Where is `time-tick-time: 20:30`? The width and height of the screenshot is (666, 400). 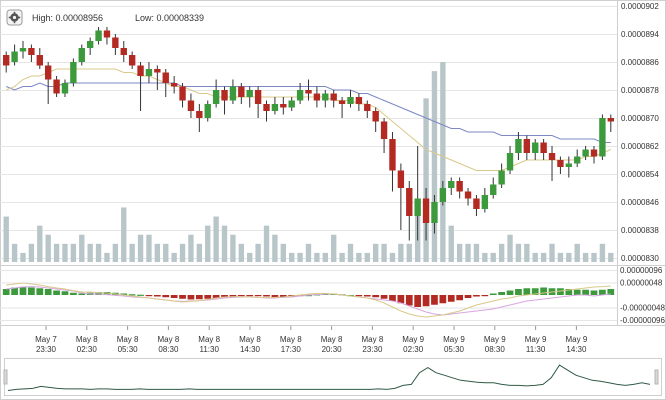 time-tick-time: 20:30 is located at coordinates (332, 349).